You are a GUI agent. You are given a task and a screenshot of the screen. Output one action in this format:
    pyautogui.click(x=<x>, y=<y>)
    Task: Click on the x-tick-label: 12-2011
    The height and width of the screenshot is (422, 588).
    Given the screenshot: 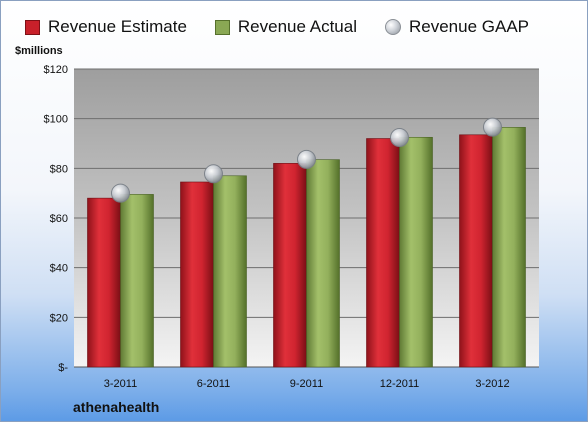 What is the action you would take?
    pyautogui.click(x=400, y=384)
    